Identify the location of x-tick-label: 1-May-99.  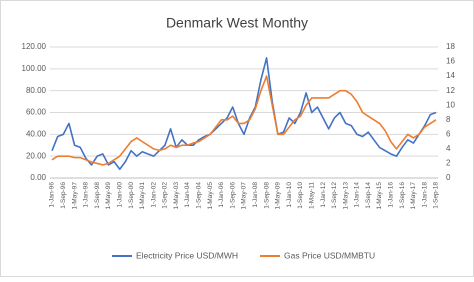
(108, 196).